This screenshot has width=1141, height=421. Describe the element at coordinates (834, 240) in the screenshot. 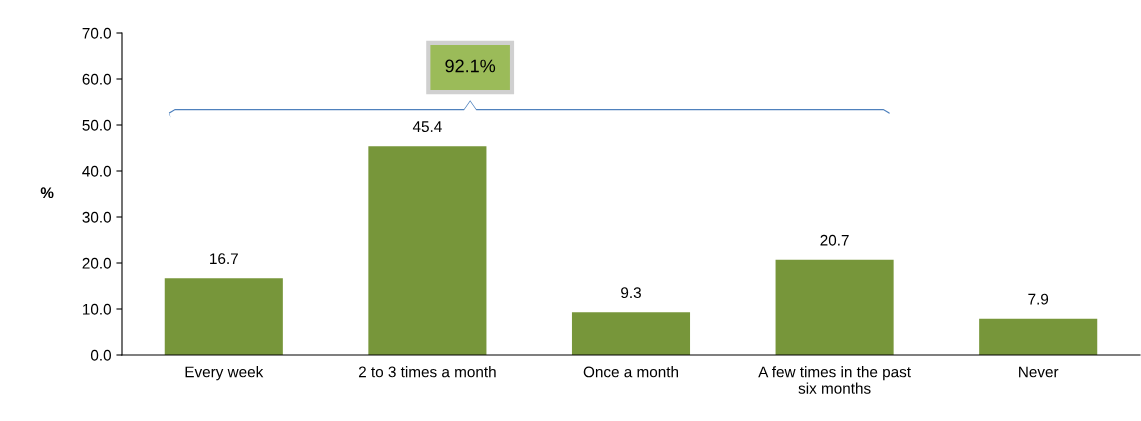

I see `data-label: 20.7` at that location.